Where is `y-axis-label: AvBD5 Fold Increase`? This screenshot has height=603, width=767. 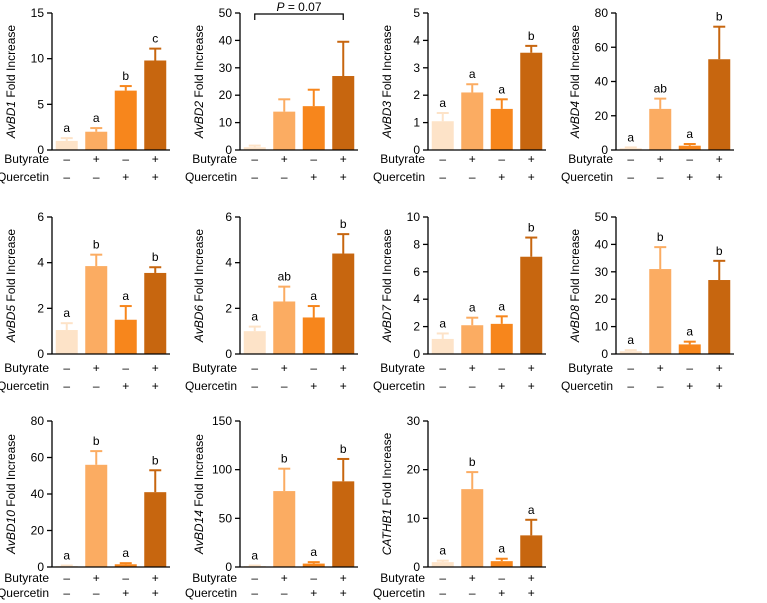 y-axis-label: AvBD5 Fold Increase is located at coordinates (11, 286).